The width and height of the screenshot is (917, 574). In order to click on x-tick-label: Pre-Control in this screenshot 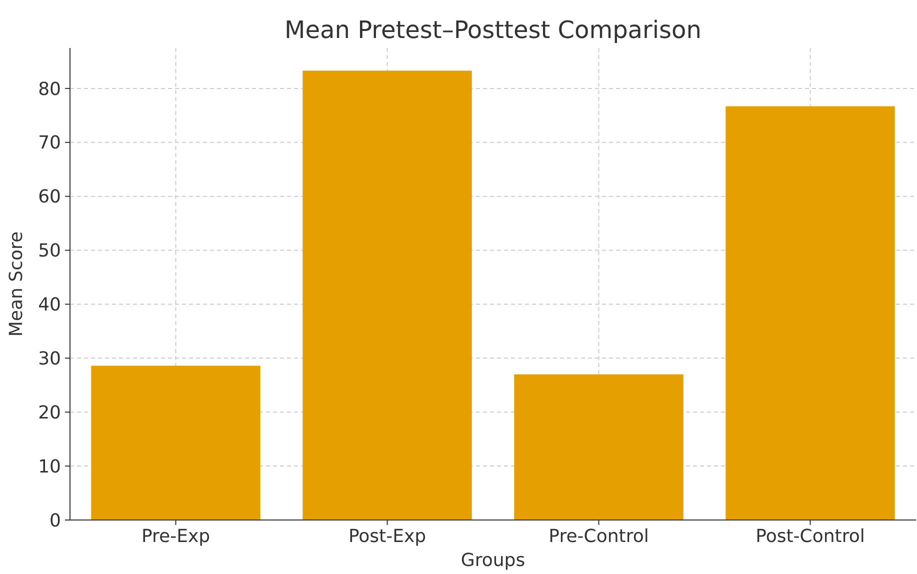, I will do `click(598, 536)`.